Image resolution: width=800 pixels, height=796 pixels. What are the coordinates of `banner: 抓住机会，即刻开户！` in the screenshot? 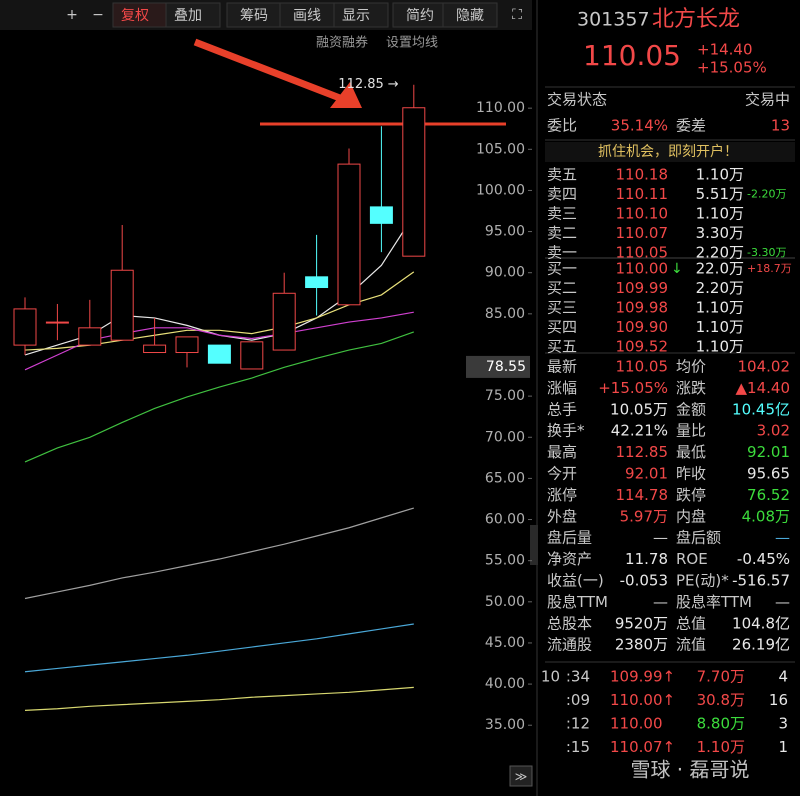 It's located at (668, 151).